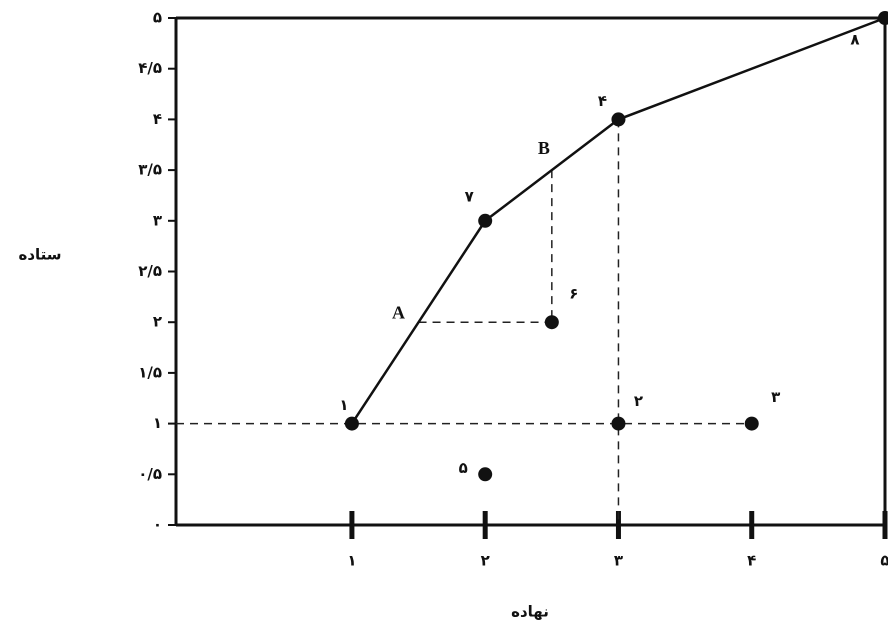  What do you see at coordinates (854, 40) in the screenshot?
I see `point-label: ۸` at bounding box center [854, 40].